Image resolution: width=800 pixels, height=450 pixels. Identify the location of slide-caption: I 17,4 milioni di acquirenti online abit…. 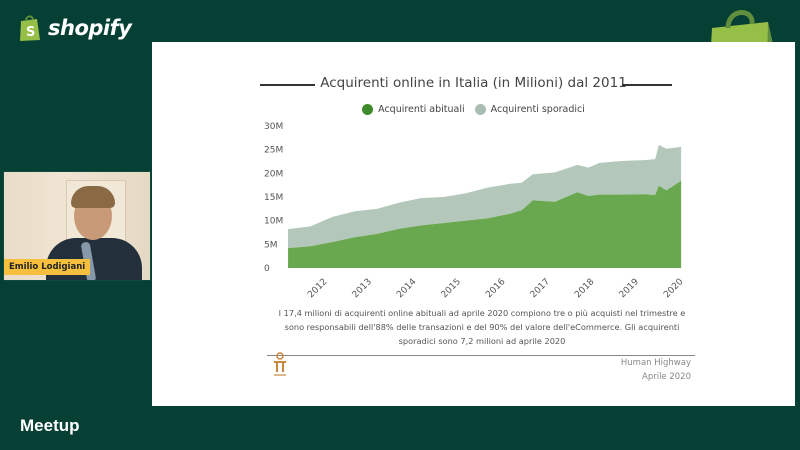
(482, 327).